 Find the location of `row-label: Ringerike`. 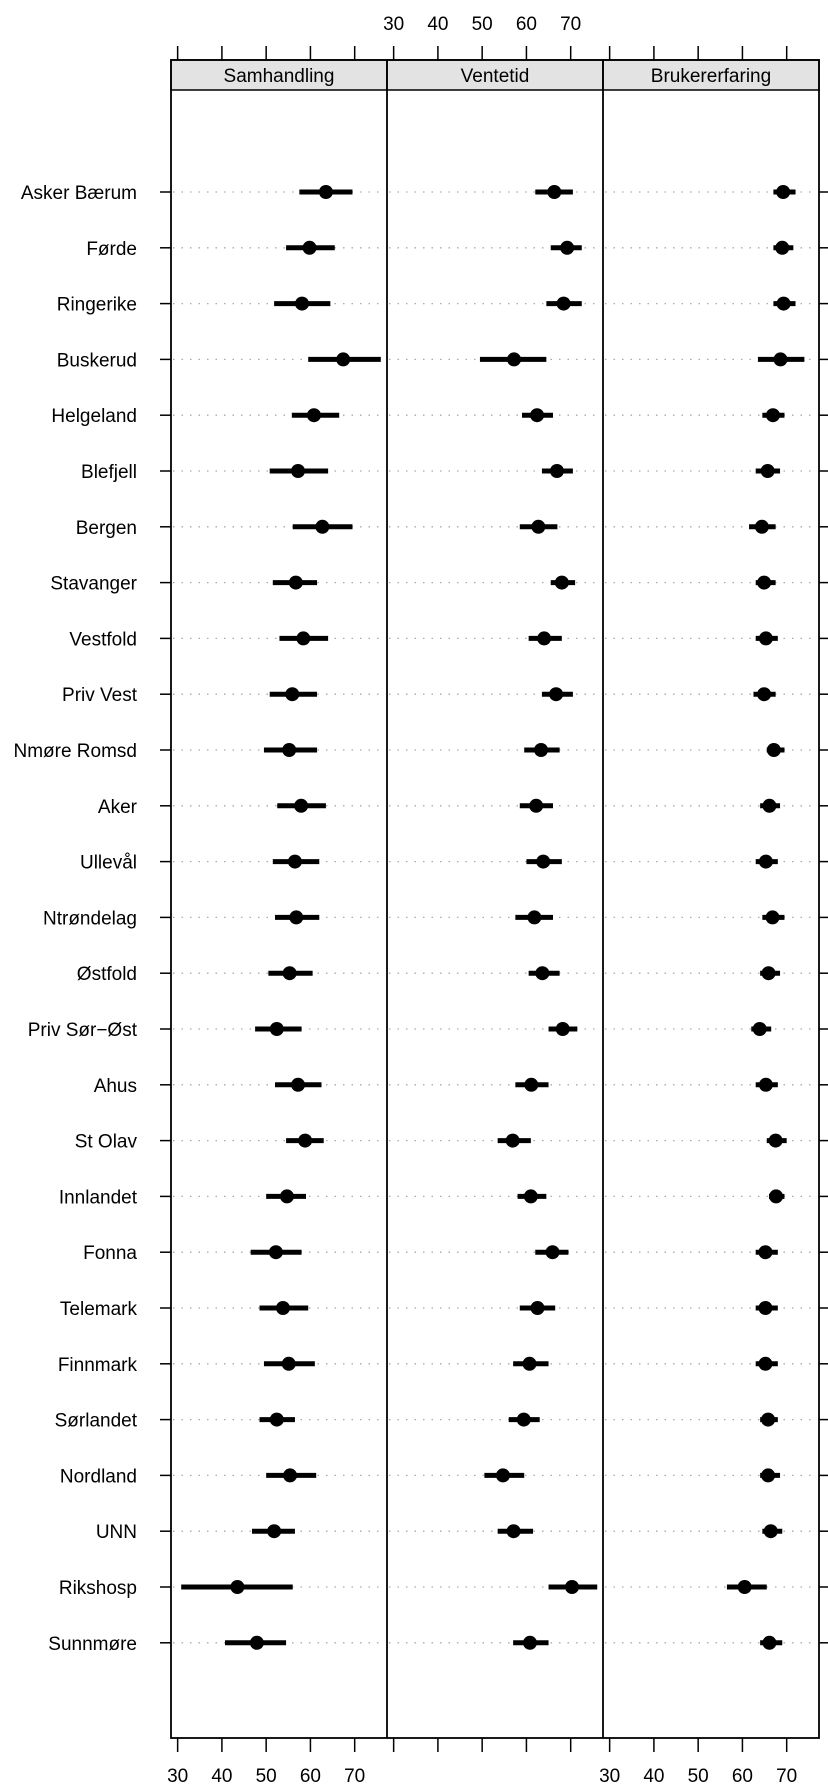

row-label: Ringerike is located at coordinates (97, 305).